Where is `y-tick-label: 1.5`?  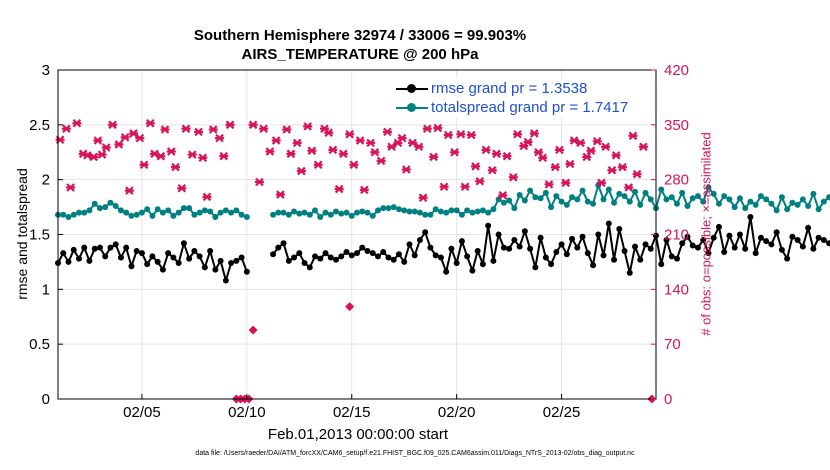 y-tick-label: 1.5 is located at coordinates (39, 235).